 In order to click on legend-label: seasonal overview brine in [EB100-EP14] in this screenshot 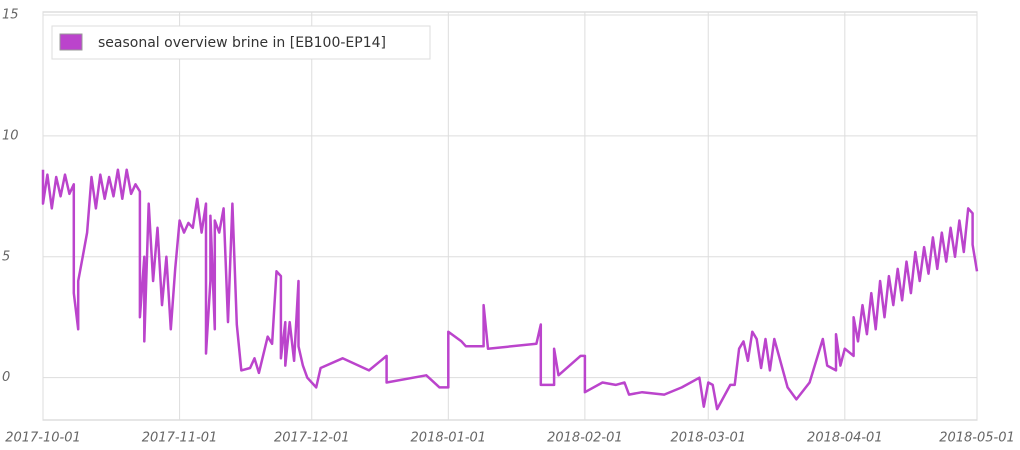, I will do `click(242, 43)`.